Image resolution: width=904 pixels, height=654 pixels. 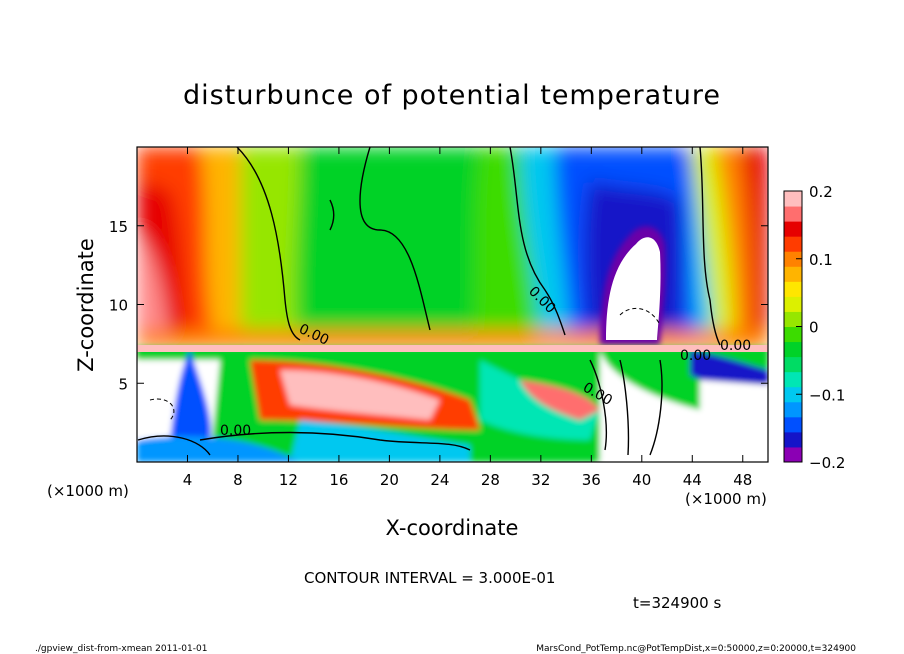 I want to click on x-tick-label: 12, so click(x=288, y=480).